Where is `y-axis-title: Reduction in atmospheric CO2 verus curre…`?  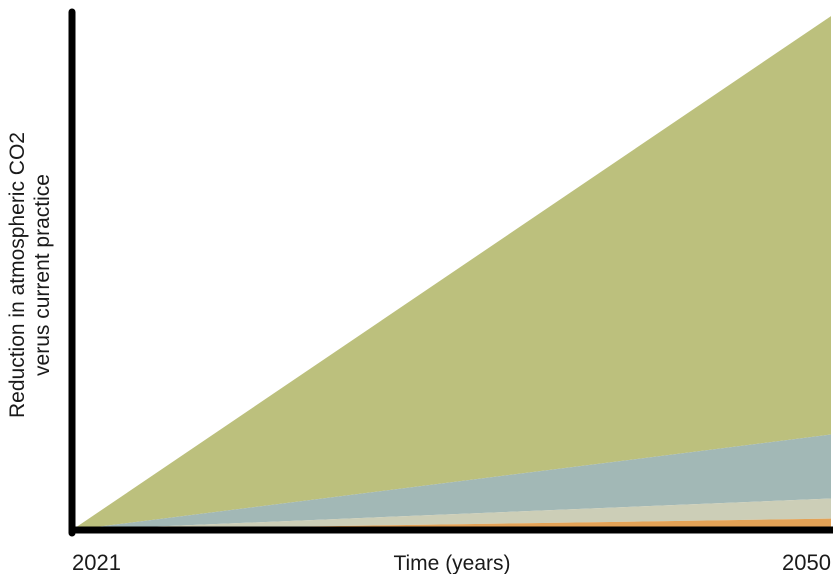 y-axis-title: Reduction in atmospheric CO2 verus curre… is located at coordinates (30, 275).